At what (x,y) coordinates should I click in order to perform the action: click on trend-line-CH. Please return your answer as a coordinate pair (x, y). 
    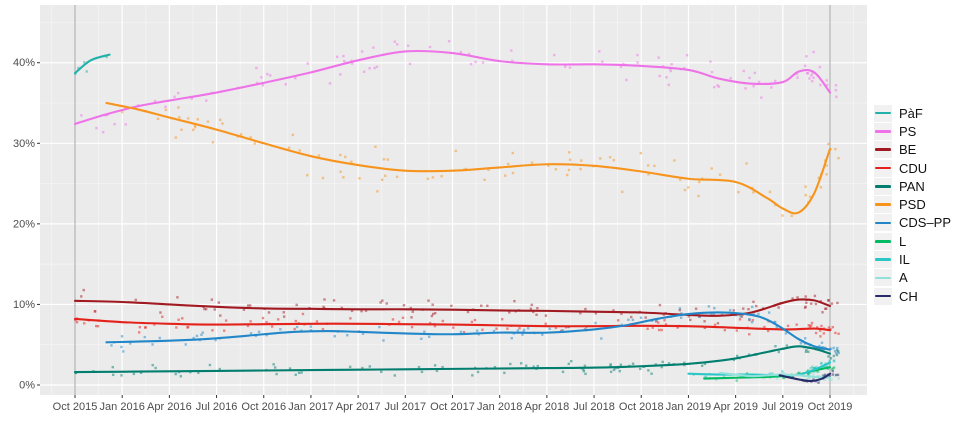
    Looking at the image, I should click on (805, 377).